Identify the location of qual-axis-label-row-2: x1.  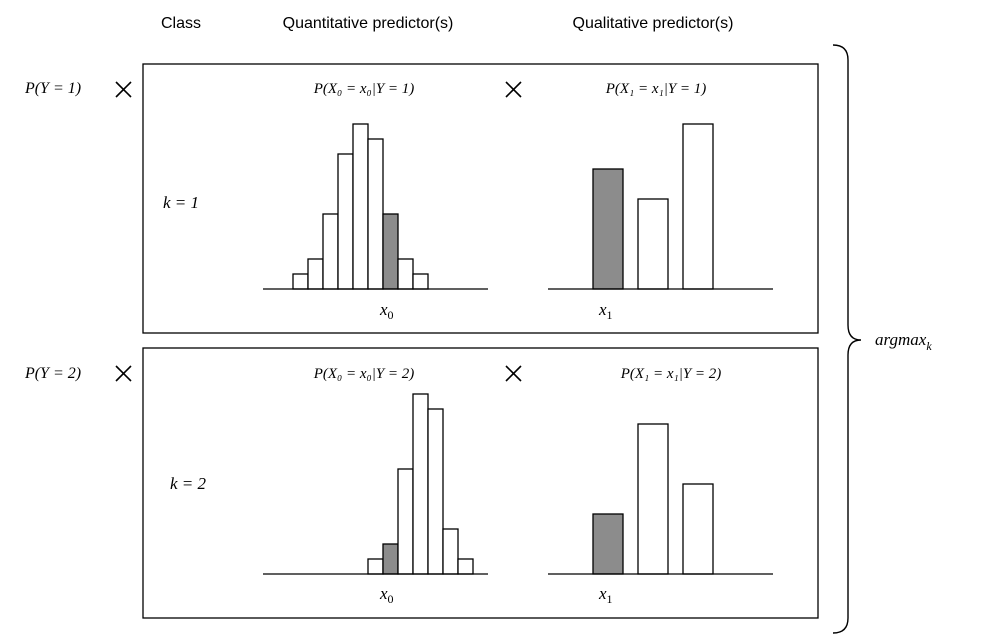
(605, 595).